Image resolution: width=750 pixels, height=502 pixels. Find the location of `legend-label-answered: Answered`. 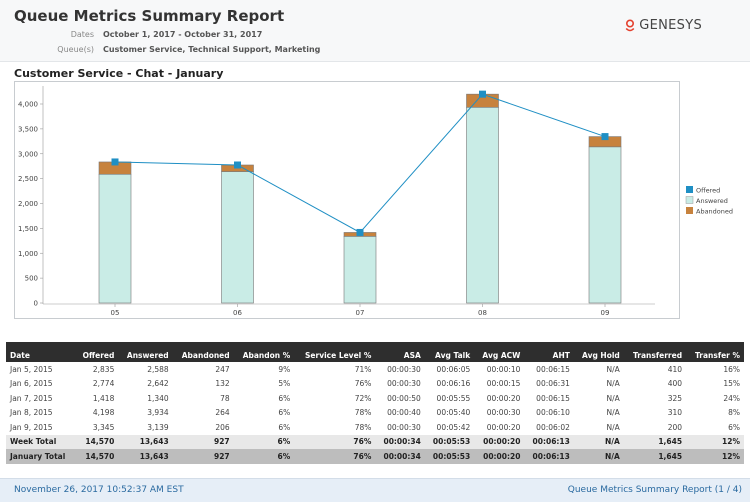

legend-label-answered: Answered is located at coordinates (712, 201).